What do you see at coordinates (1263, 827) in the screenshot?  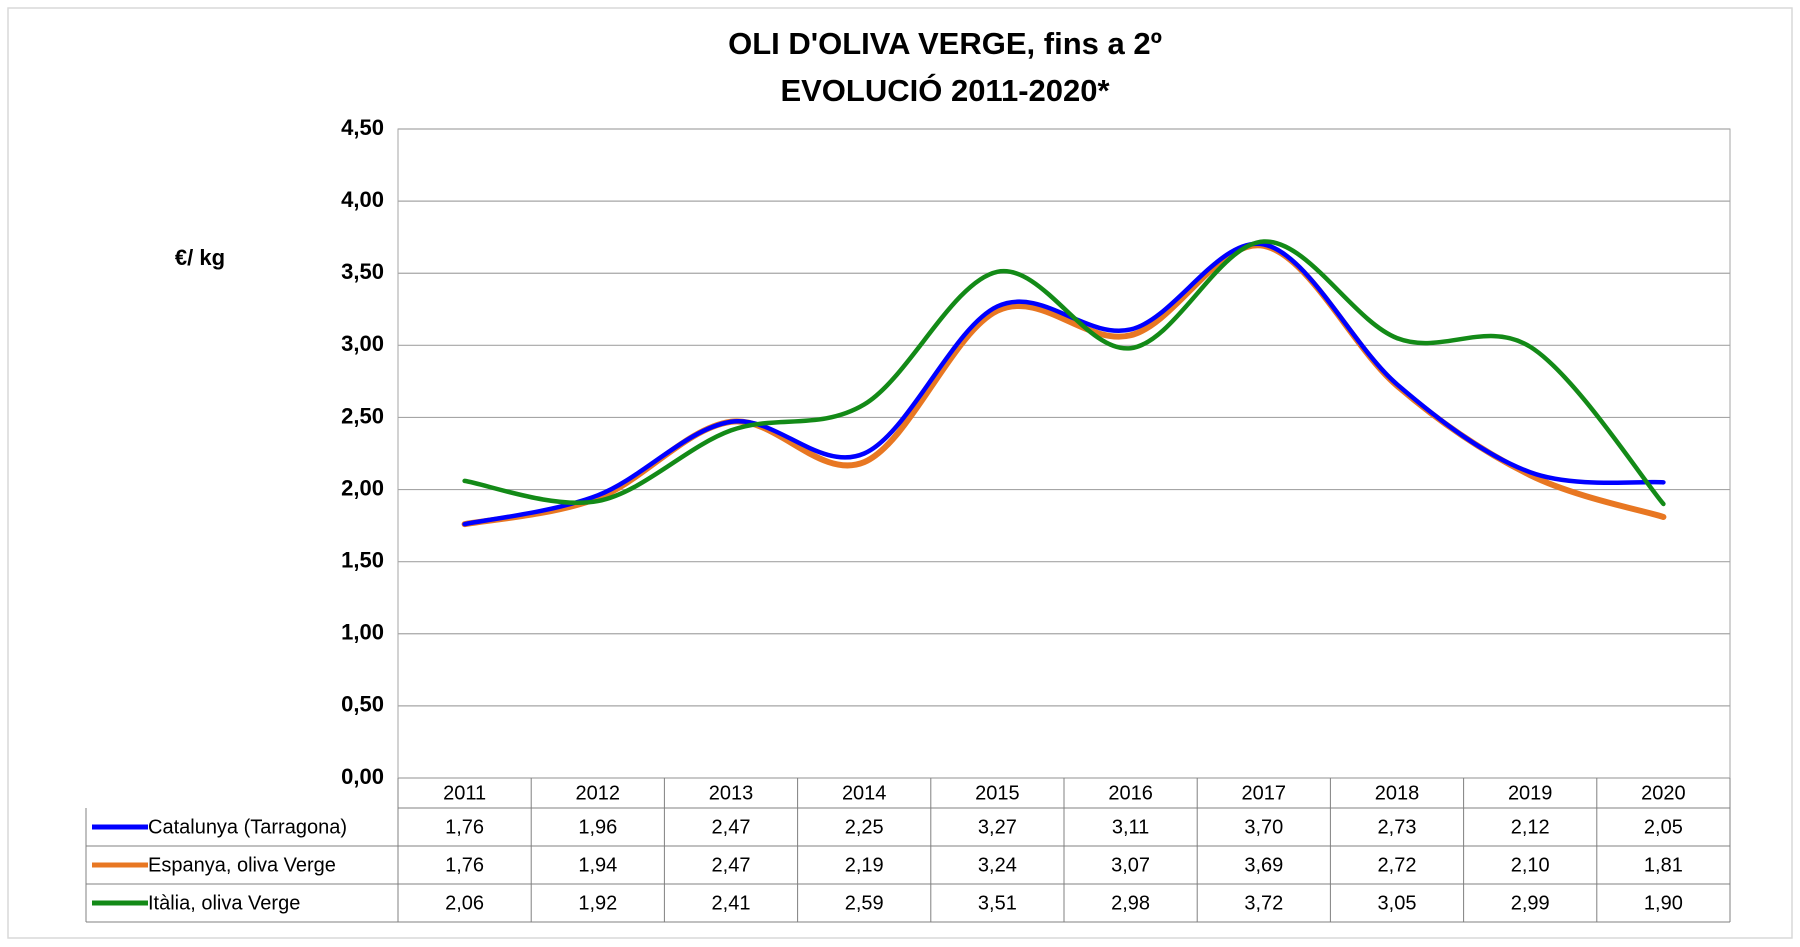 I see `table-cell: 3,70` at bounding box center [1263, 827].